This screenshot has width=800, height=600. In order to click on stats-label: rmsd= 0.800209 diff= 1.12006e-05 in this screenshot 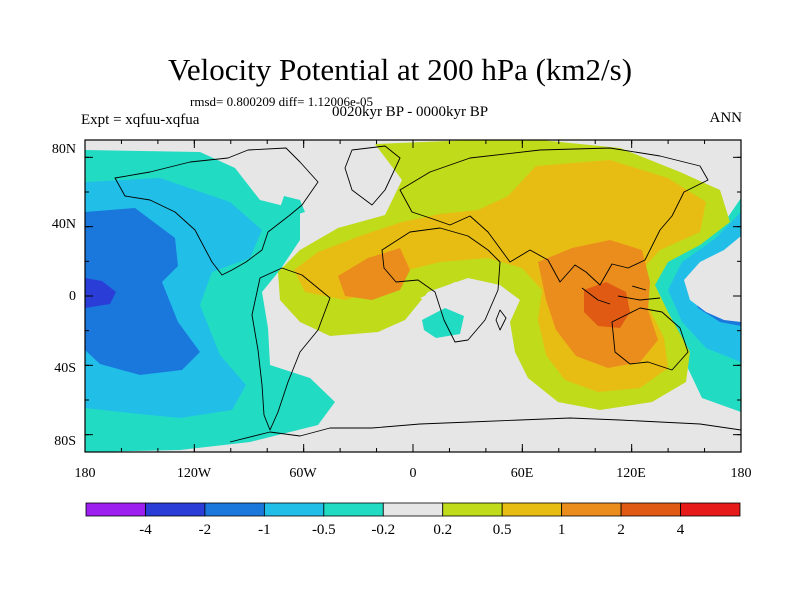, I will do `click(282, 101)`.